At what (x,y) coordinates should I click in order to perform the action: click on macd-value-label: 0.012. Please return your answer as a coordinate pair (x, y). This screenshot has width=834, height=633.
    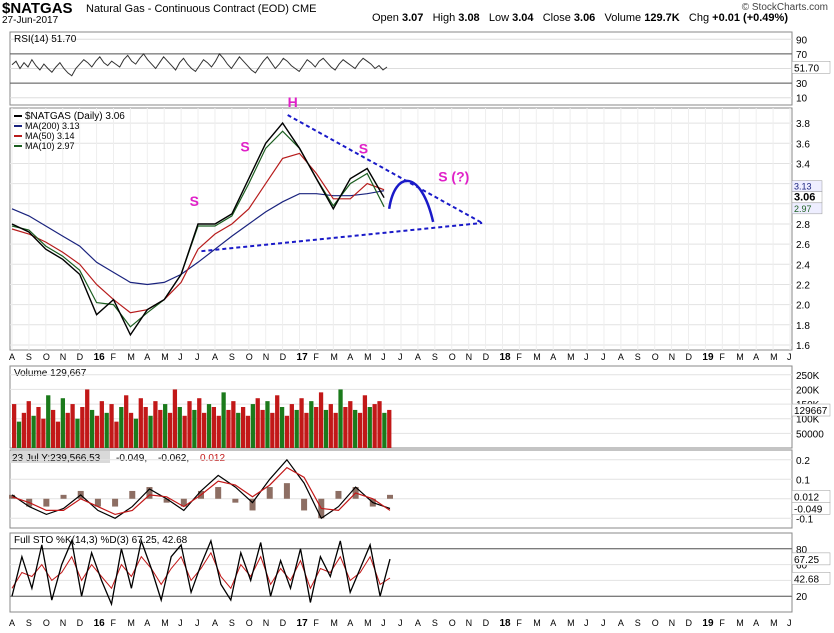
    Looking at the image, I should click on (806, 497).